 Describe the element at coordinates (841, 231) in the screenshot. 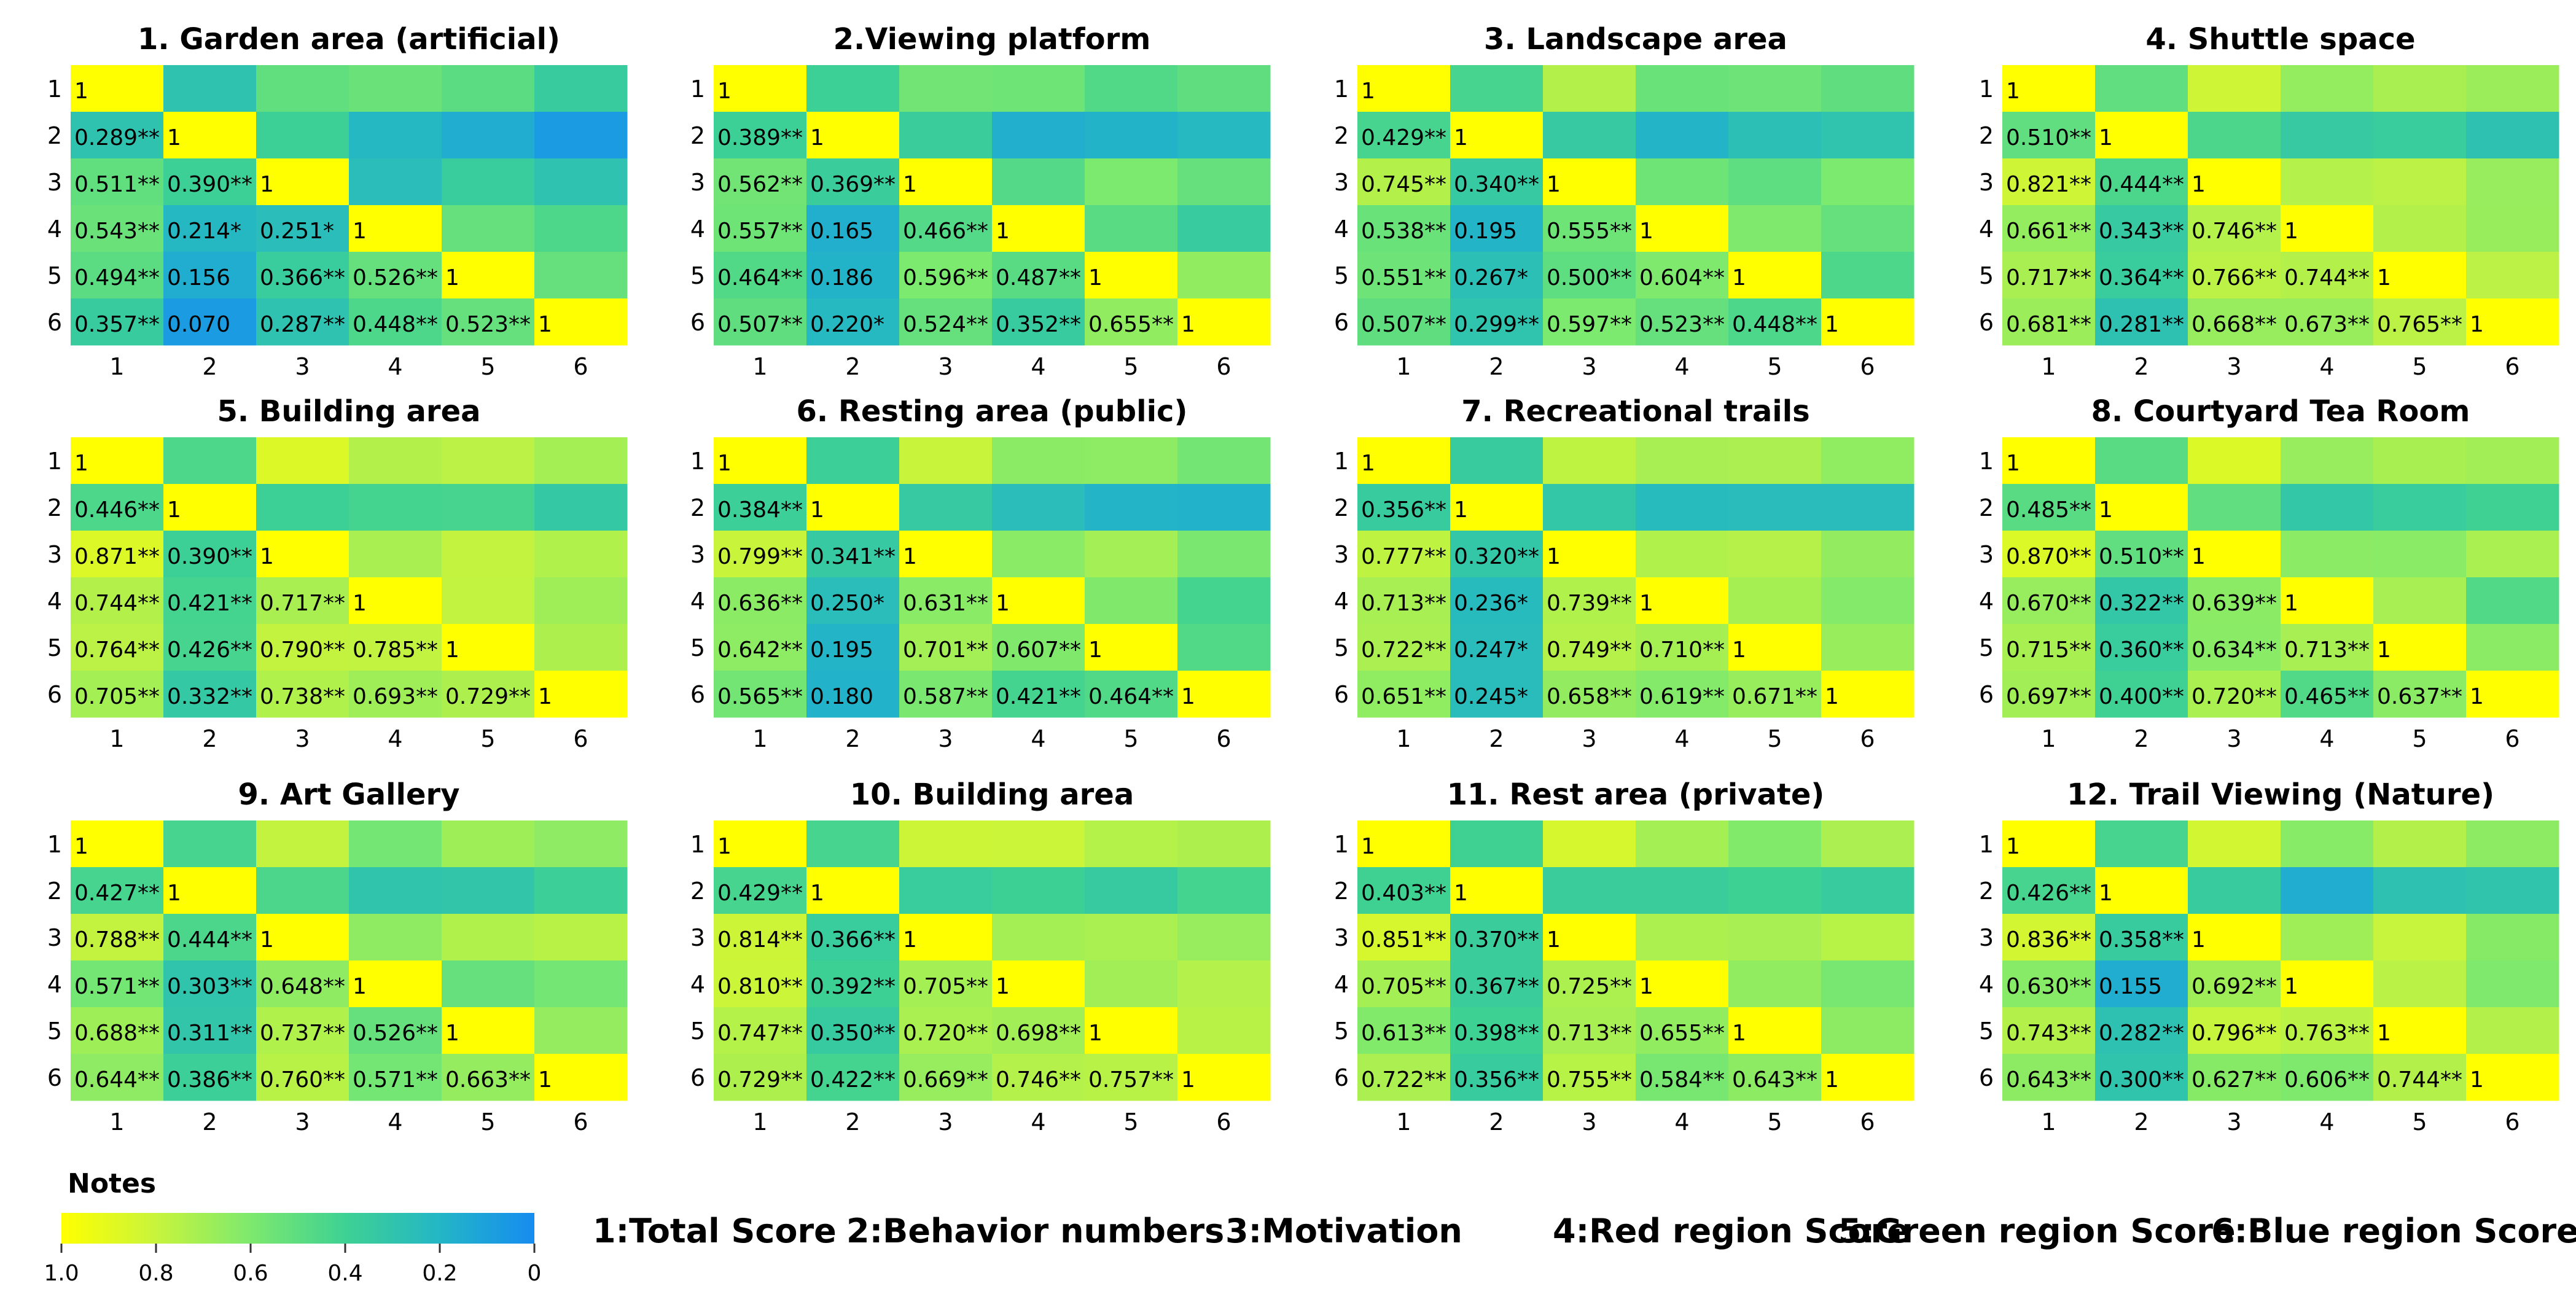

I see `cell-label: 0.165` at that location.